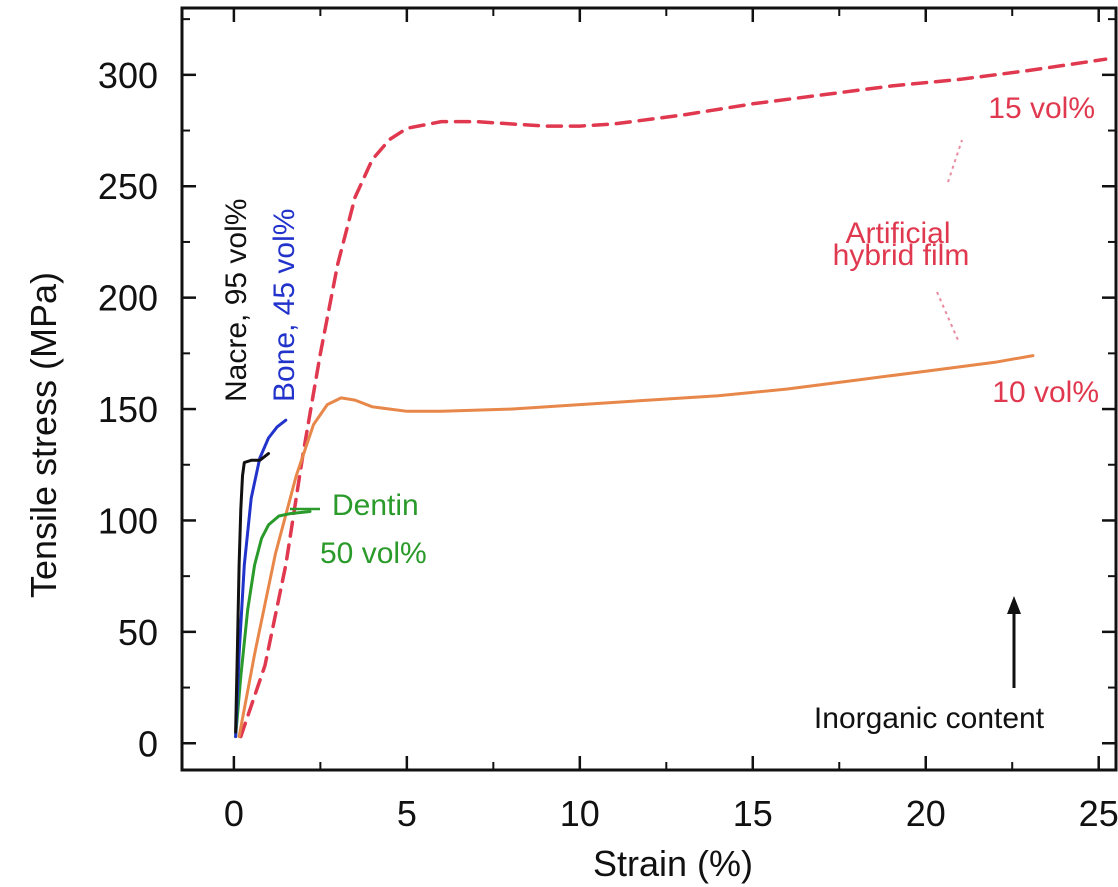  What do you see at coordinates (407, 813) in the screenshot?
I see `x-tick-label: 5` at bounding box center [407, 813].